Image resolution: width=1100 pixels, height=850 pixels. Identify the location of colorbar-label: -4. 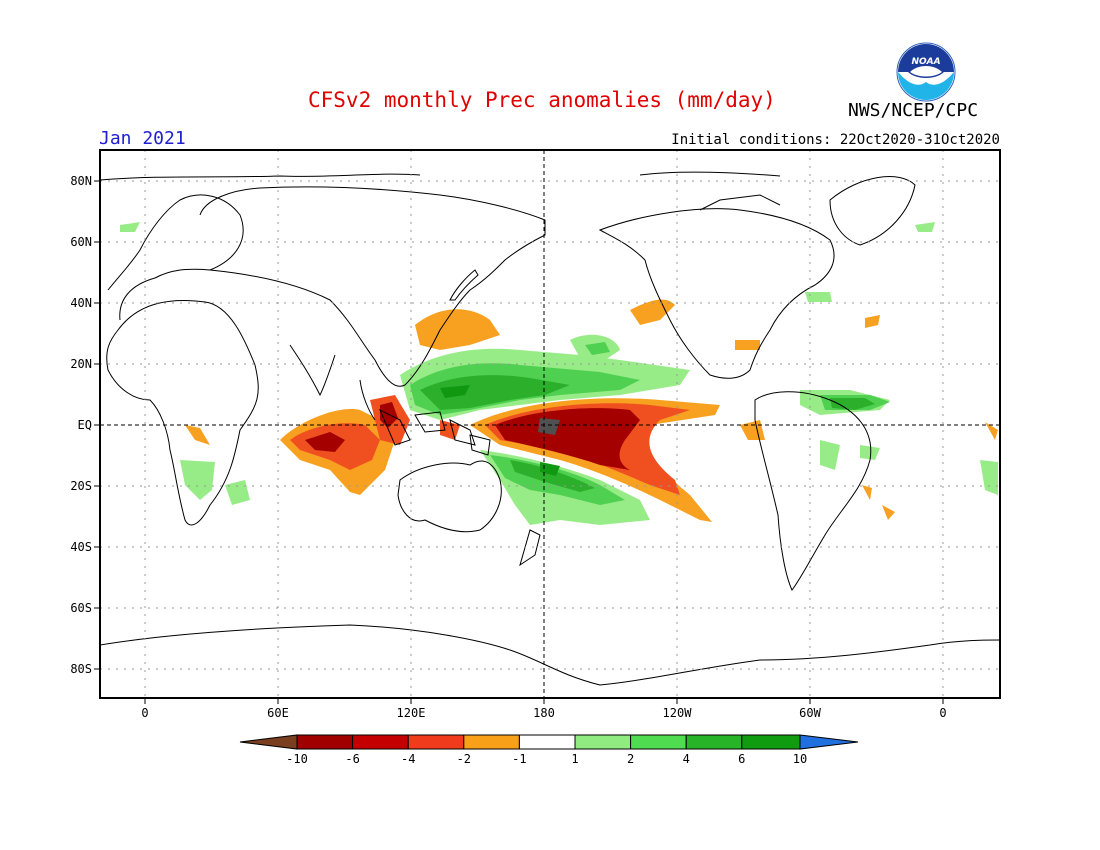
(408, 759).